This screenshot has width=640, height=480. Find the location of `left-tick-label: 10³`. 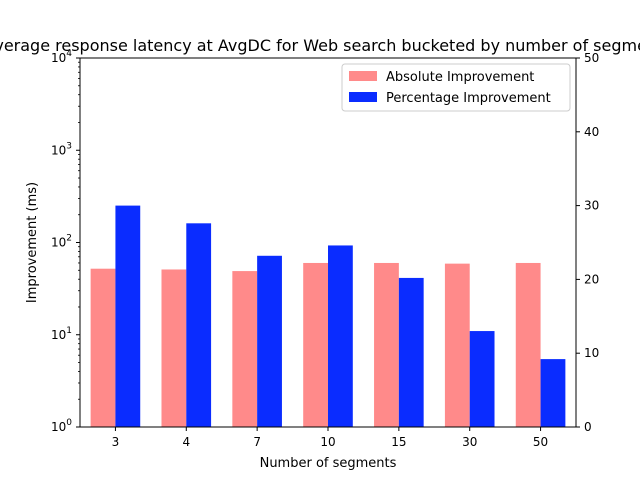

left-tick-label: 10³ is located at coordinates (61, 149).